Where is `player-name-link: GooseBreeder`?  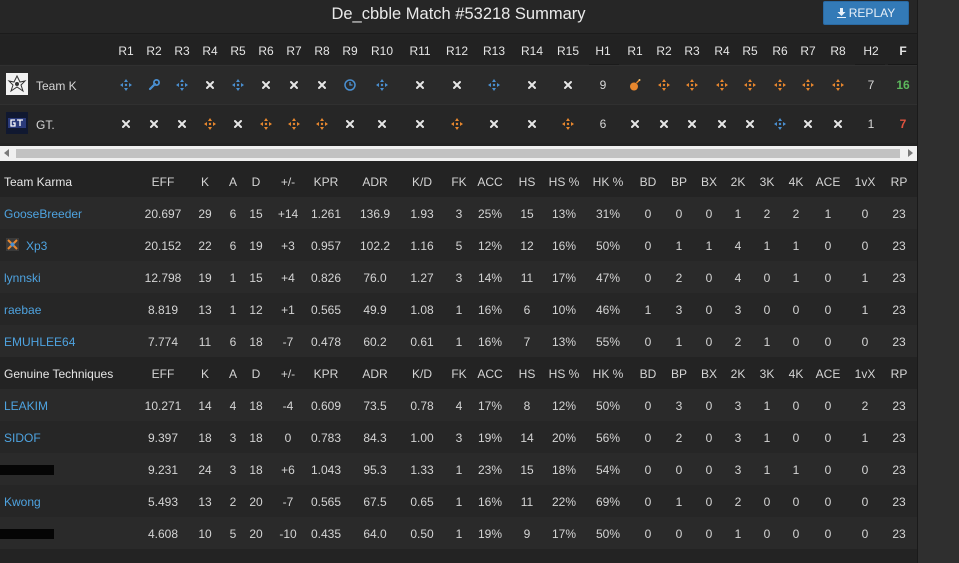
player-name-link: GooseBreeder is located at coordinates (43, 214).